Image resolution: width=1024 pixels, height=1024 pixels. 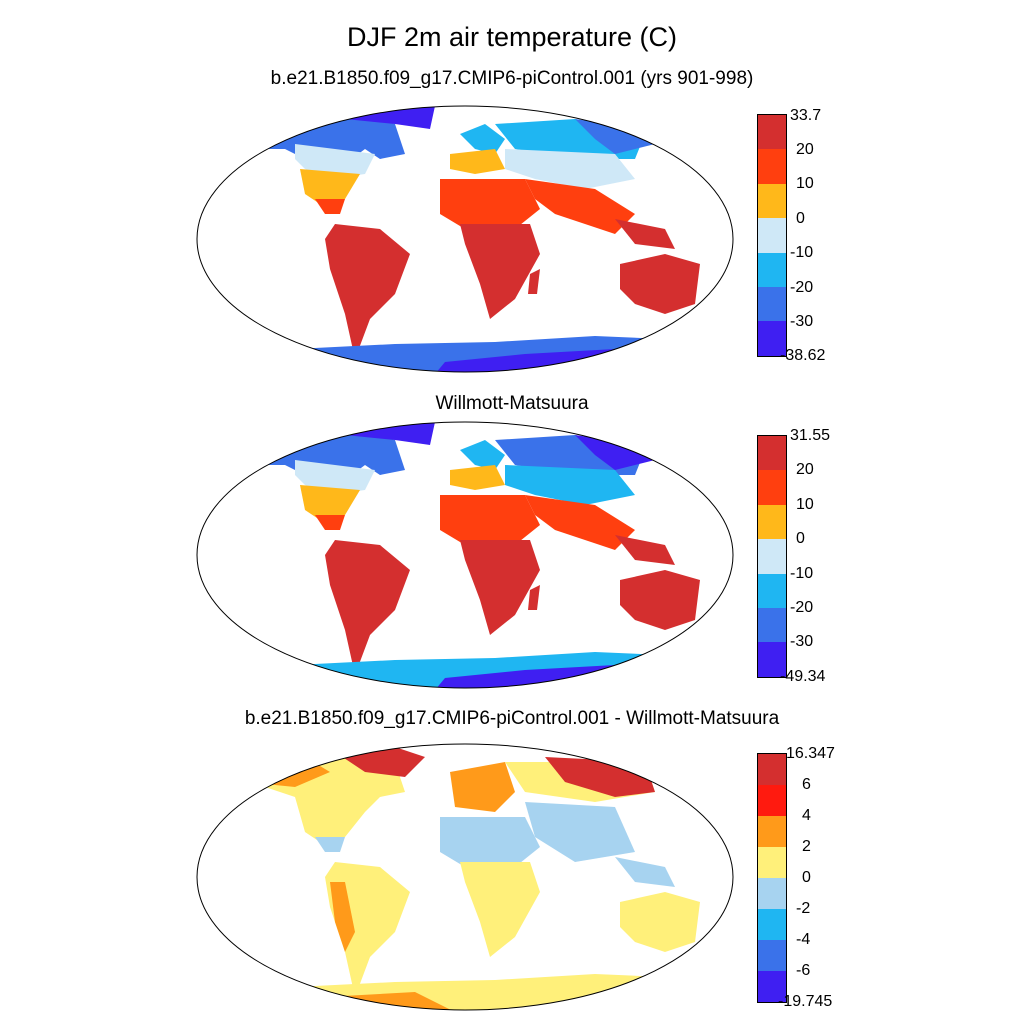 I want to click on panel-2-colorbar-label: -30, so click(x=802, y=641).